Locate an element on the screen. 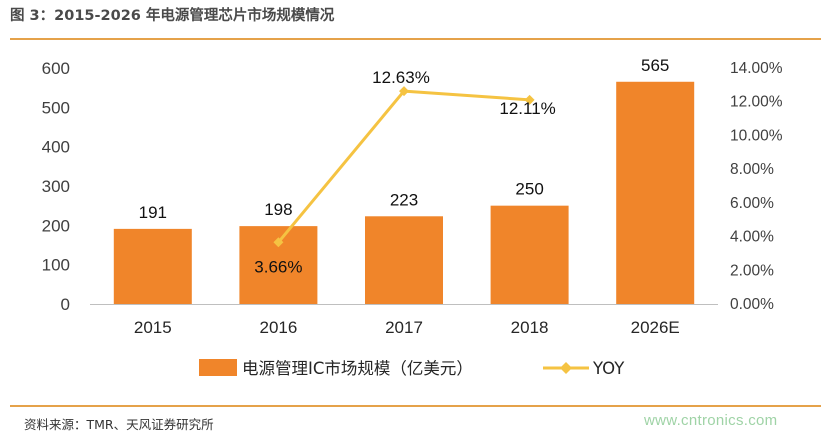 The width and height of the screenshot is (831, 439). x-tick-label: 2017 is located at coordinates (404, 327).